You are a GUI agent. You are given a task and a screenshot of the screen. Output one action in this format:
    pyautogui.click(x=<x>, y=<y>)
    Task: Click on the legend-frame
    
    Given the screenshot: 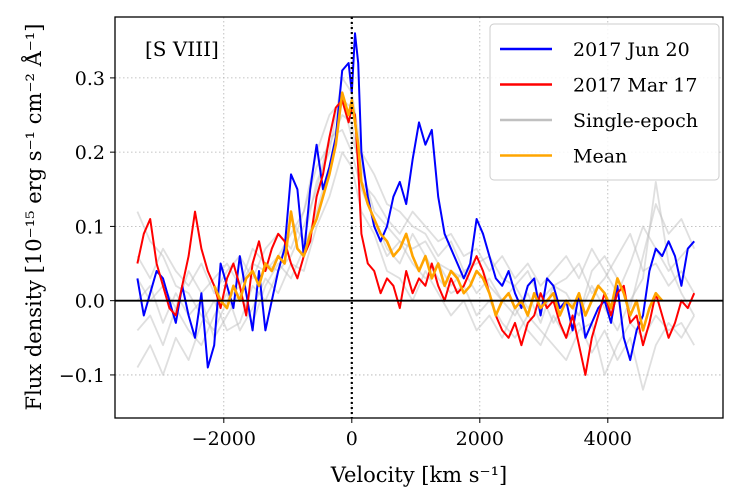 What is the action you would take?
    pyautogui.click(x=604, y=102)
    